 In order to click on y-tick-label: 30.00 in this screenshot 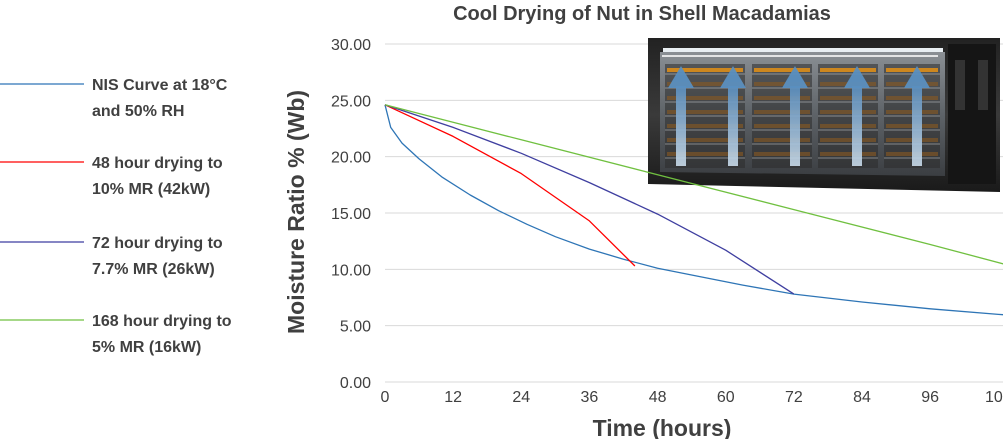, I will do `click(351, 45)`.